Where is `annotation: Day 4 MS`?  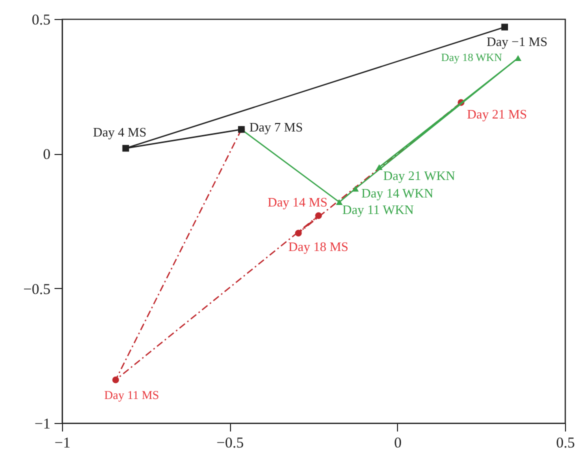
annotation: Day 4 MS is located at coordinates (119, 132).